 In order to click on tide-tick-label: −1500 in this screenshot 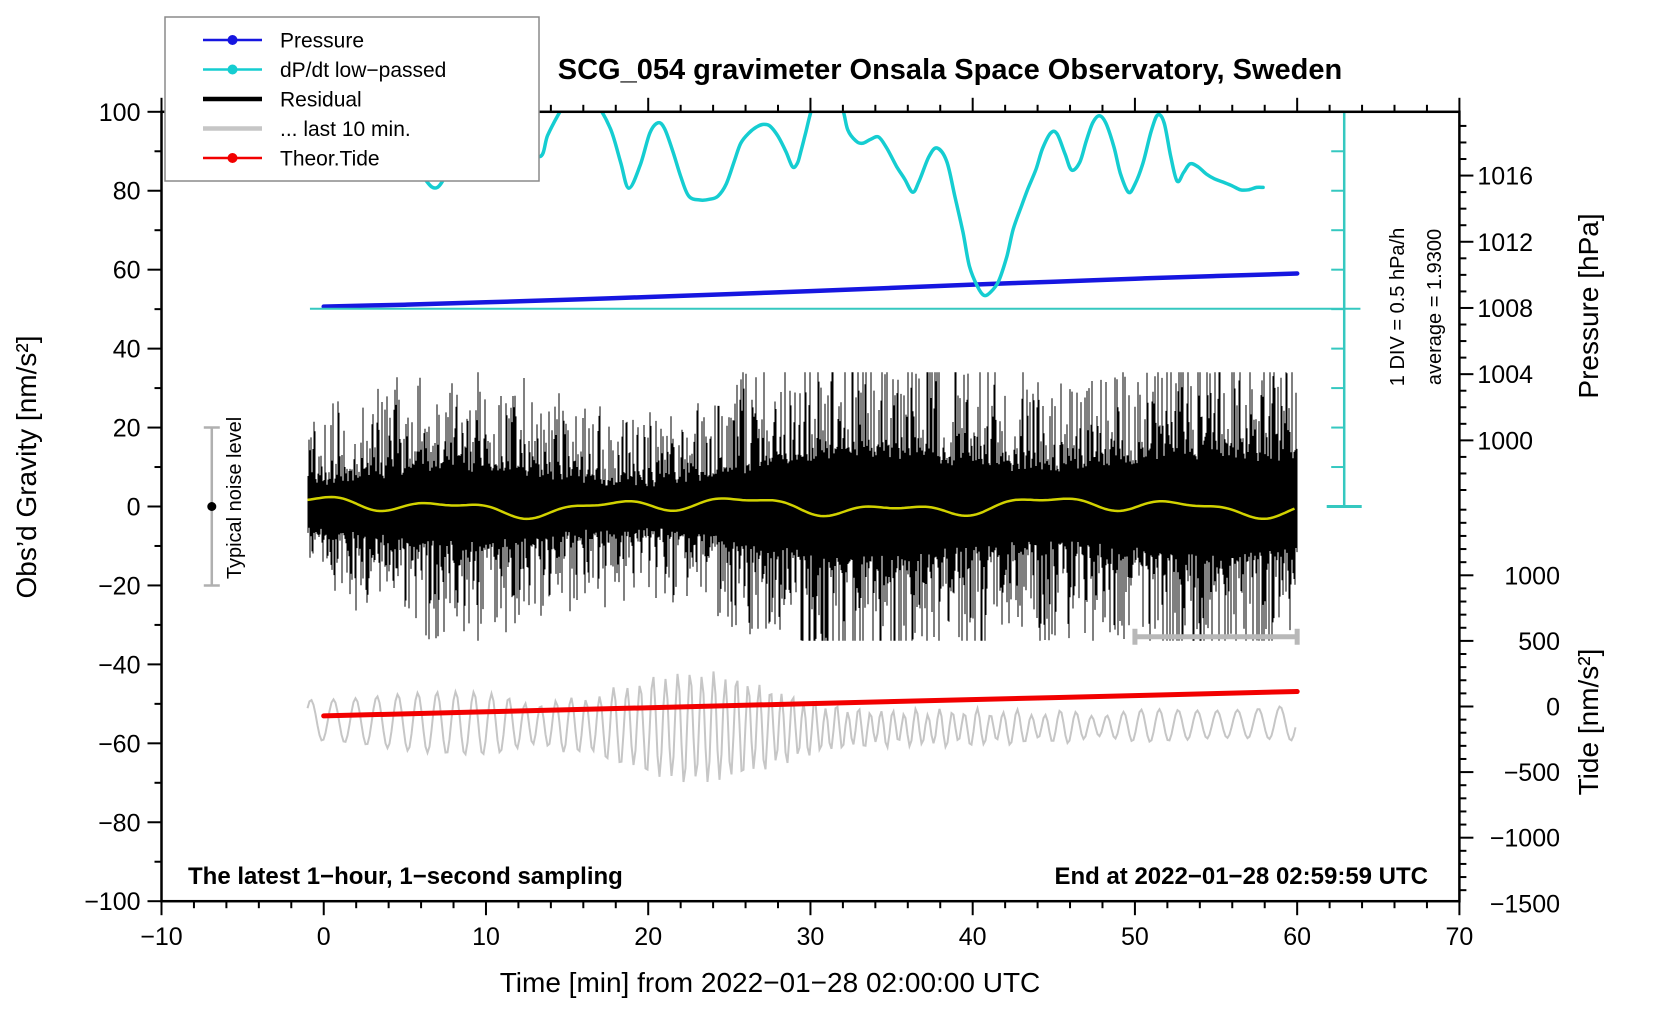, I will do `click(1525, 904)`.